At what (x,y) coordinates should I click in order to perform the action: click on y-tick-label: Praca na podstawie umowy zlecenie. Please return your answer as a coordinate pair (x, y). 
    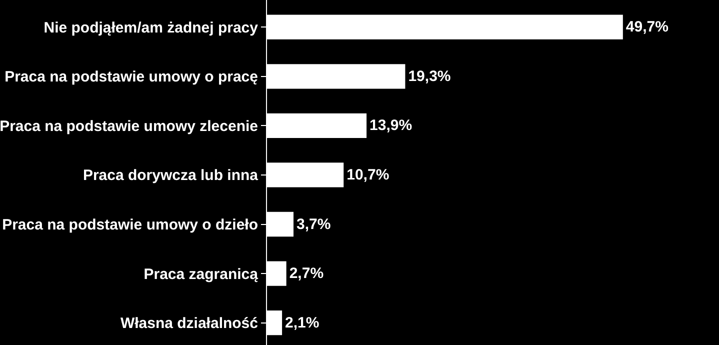
    Looking at the image, I should click on (129, 126).